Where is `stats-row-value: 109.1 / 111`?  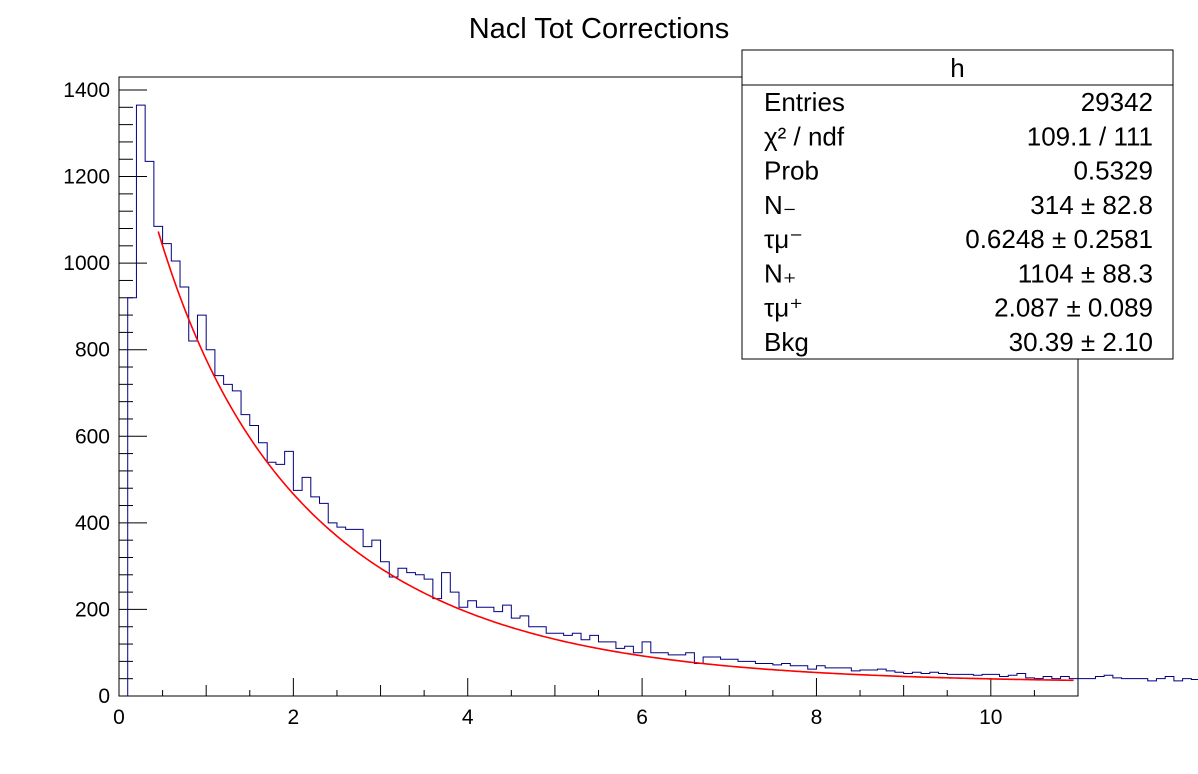
stats-row-value: 109.1 / 111 is located at coordinates (1090, 136).